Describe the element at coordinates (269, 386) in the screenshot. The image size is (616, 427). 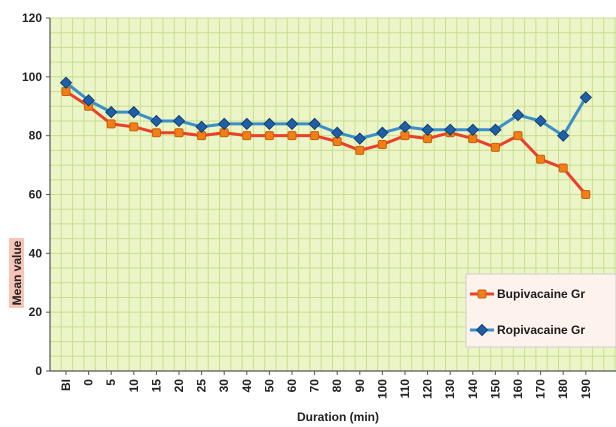
I see `x-tick-label: 50` at that location.